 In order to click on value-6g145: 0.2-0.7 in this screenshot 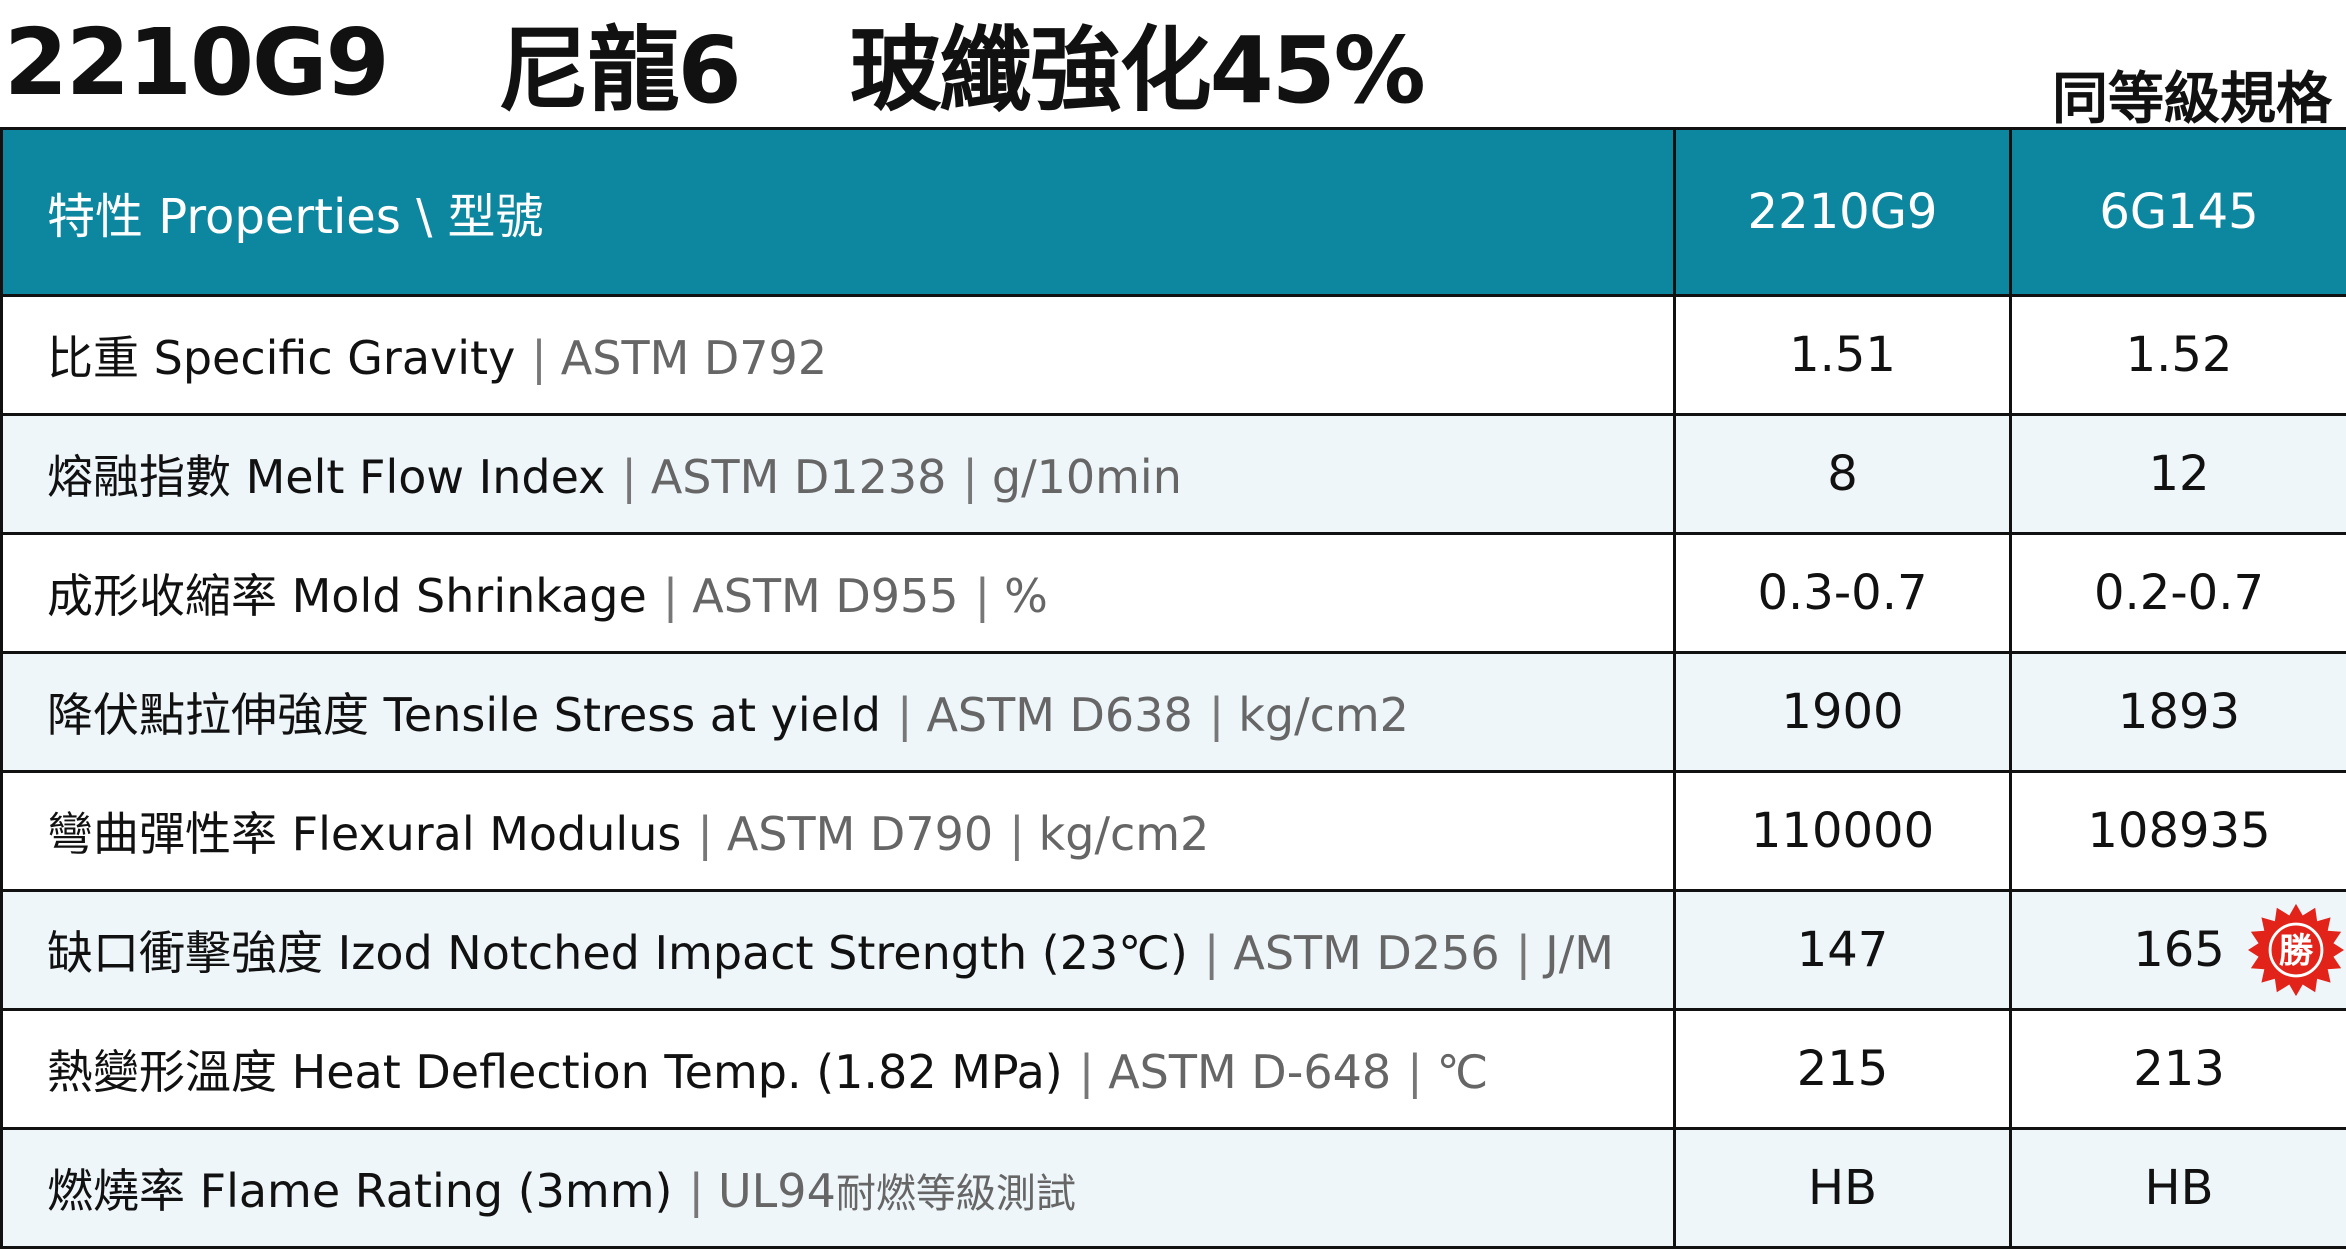, I will do `click(2177, 593)`.